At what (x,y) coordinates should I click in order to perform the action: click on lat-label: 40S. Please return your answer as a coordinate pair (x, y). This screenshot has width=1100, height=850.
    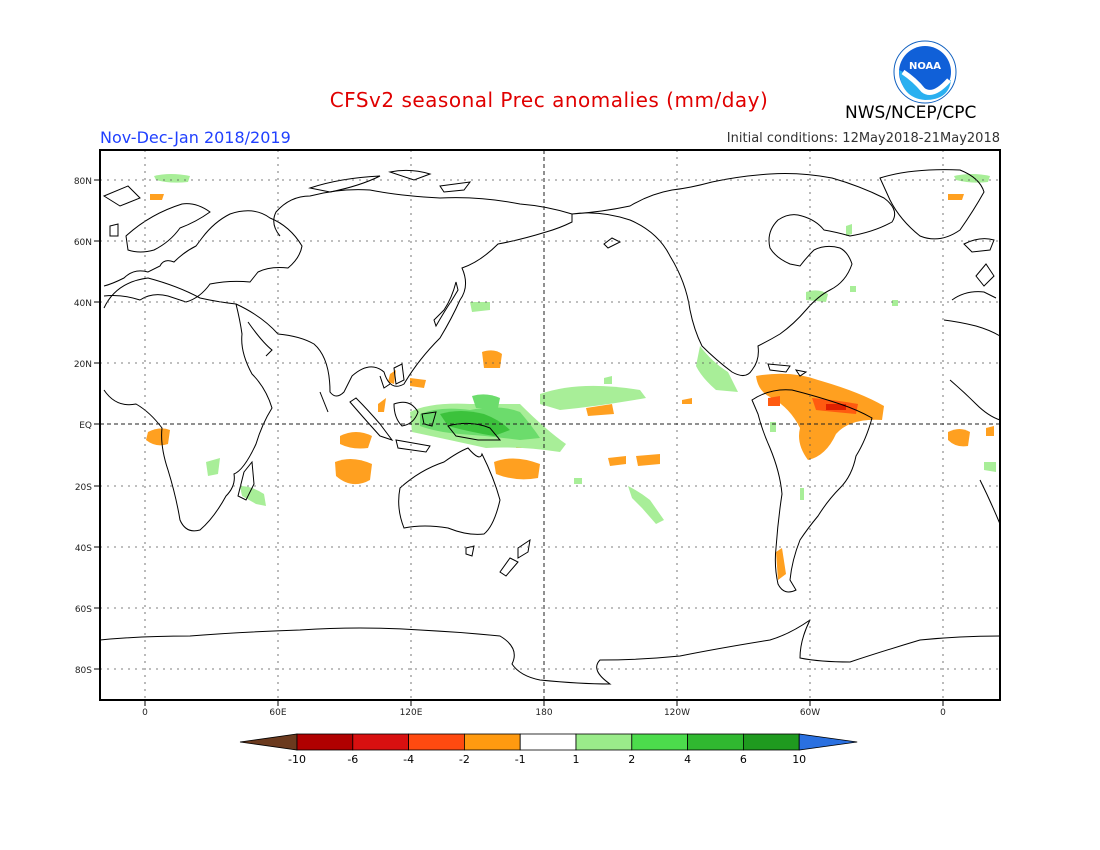
    Looking at the image, I should click on (83, 549).